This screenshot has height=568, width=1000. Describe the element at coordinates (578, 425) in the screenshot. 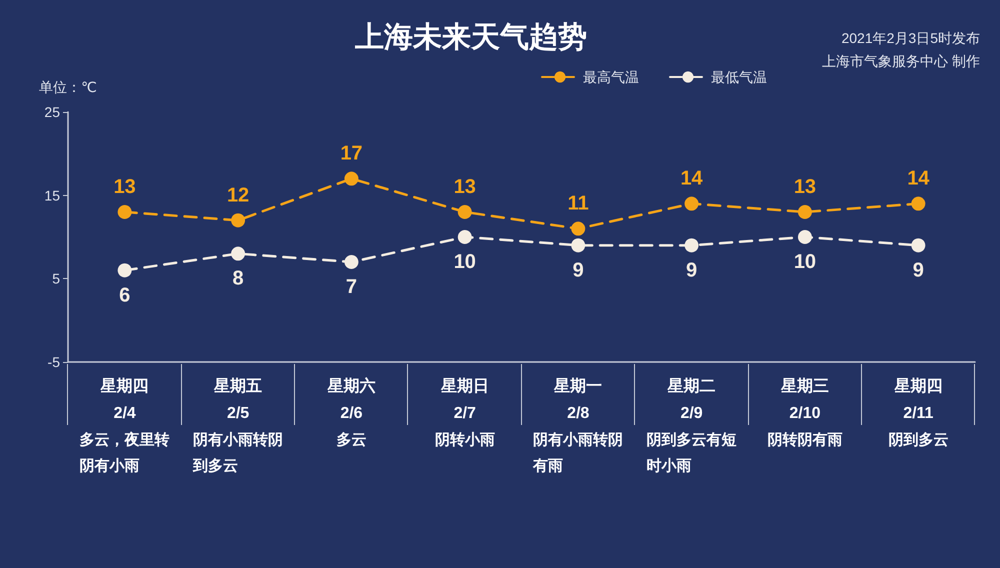

I see `x-tick-label: 星期一 2/8 阴有小雨转阴有雨` at that location.